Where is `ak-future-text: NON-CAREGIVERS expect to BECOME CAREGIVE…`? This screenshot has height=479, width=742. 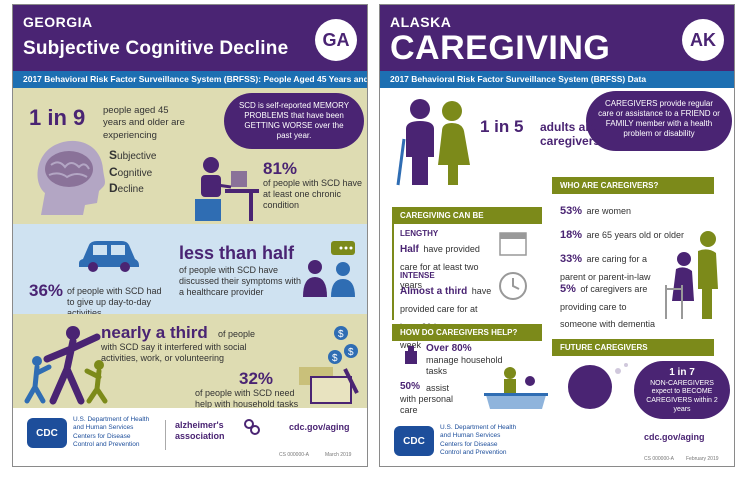
ak-future-text: NON-CAREGIVERS expect to BECOME CAREGIVE… is located at coordinates (682, 396).